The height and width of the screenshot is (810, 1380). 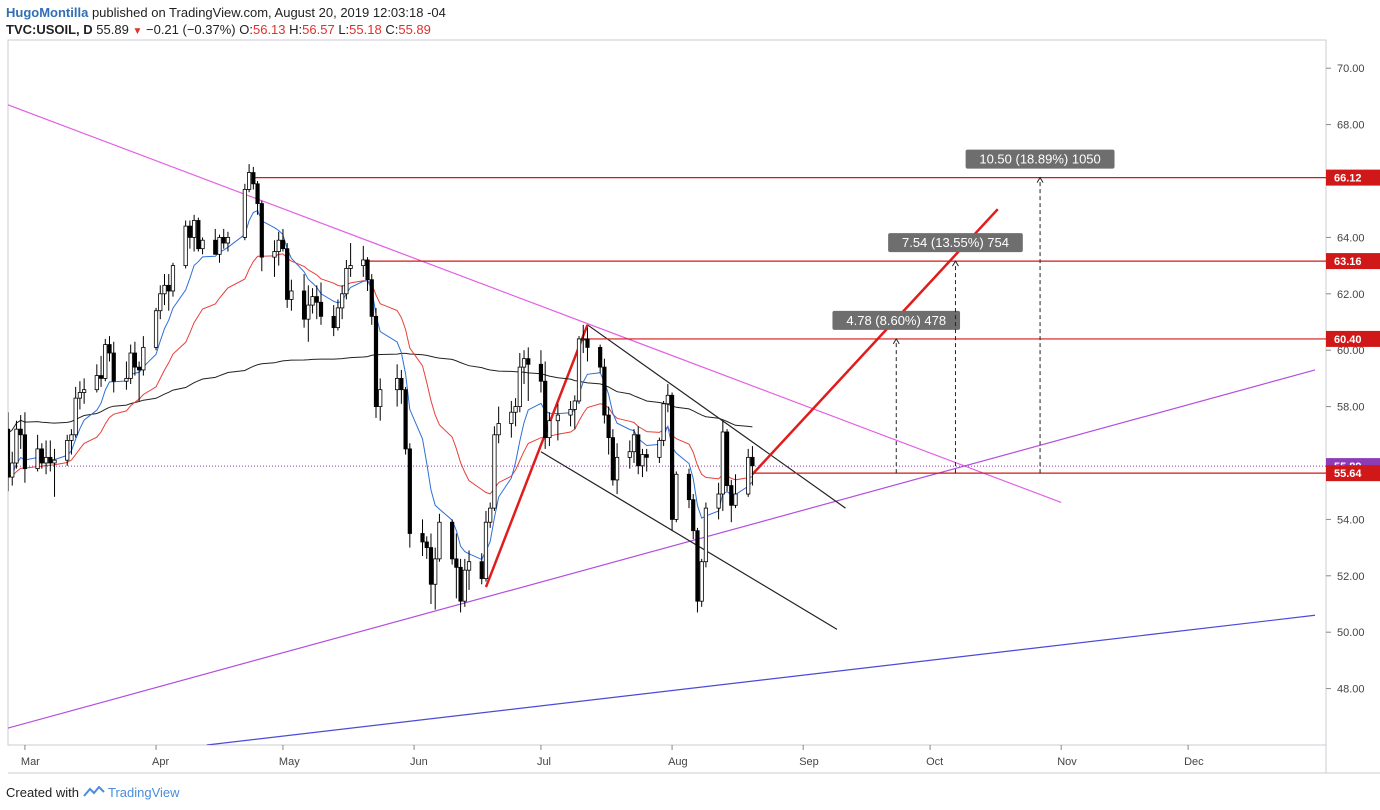 I want to click on trendline-projection, so click(x=875, y=342).